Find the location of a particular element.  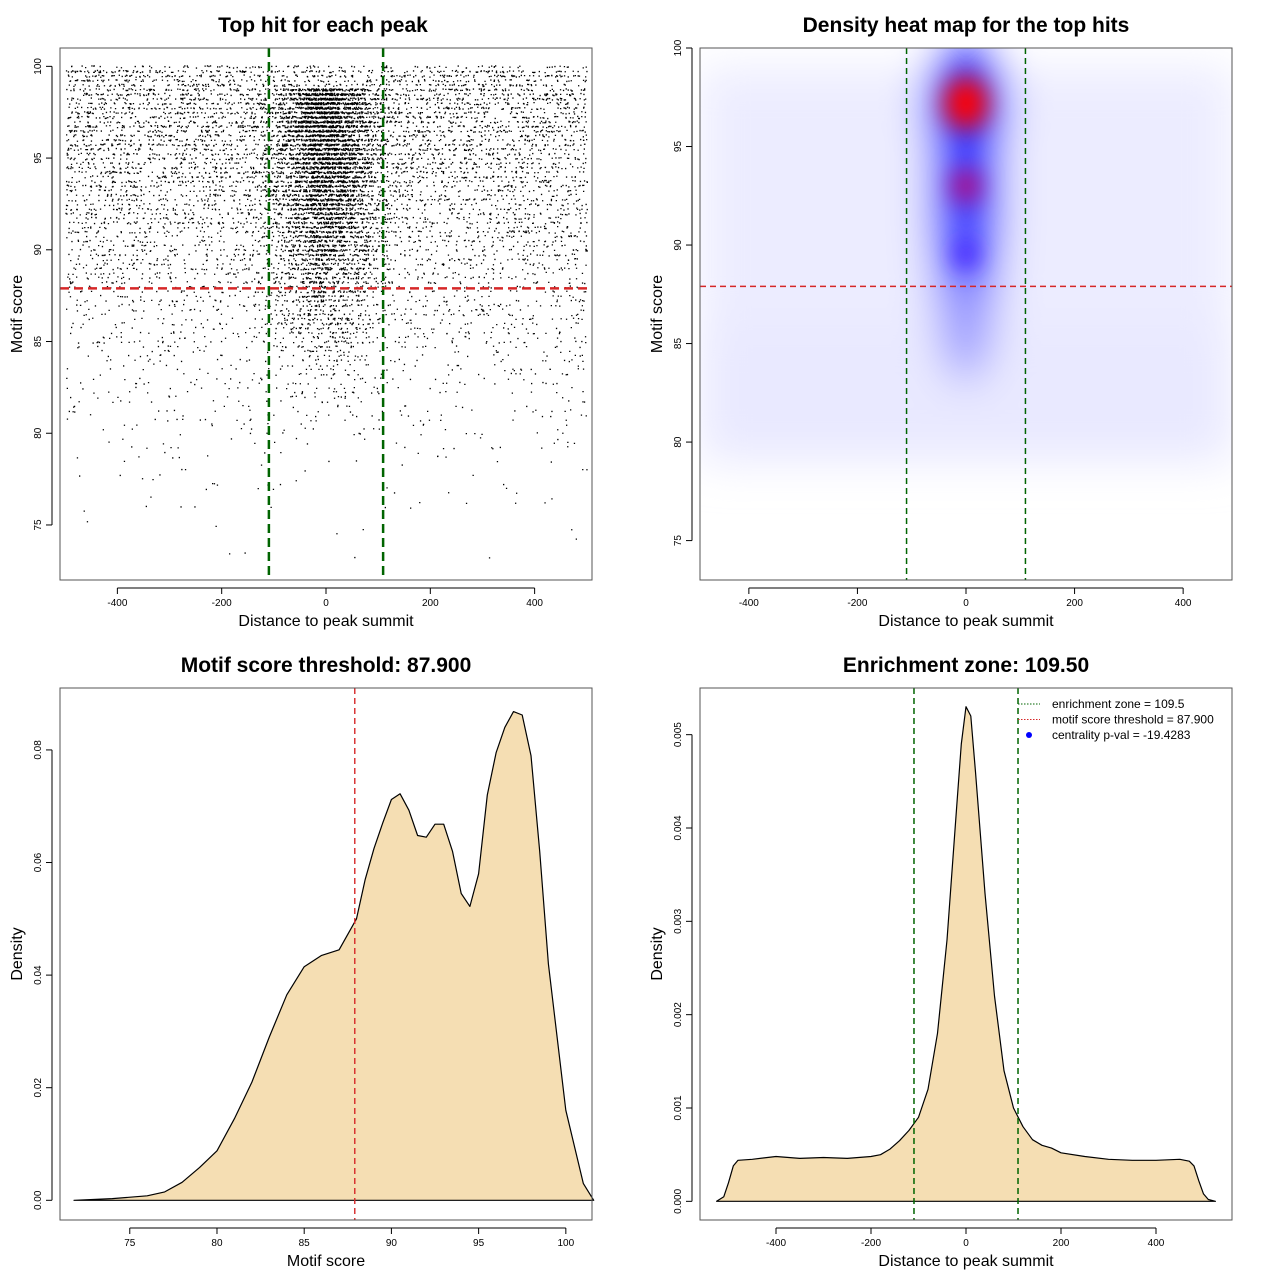

scatter-x-axis-label: Distance to peak summit is located at coordinates (326, 621).